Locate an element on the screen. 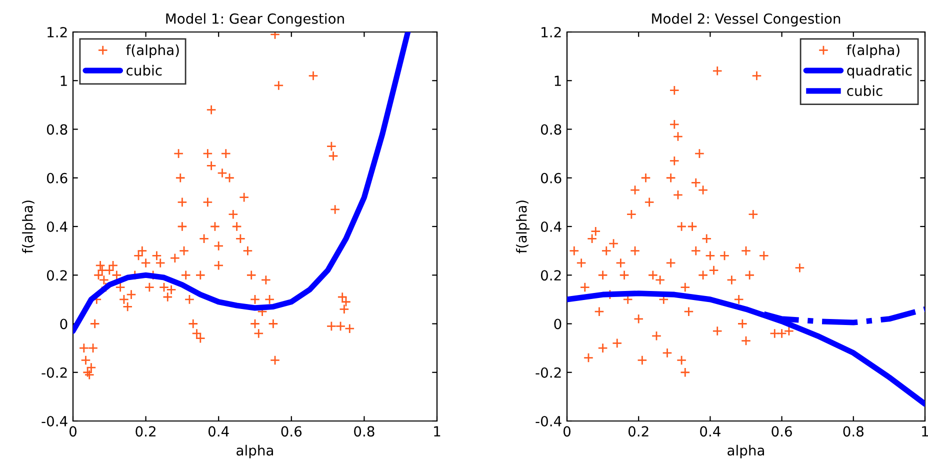 The width and height of the screenshot is (928, 472). chart-title: Model 2: Vessel Congestion is located at coordinates (746, 20).